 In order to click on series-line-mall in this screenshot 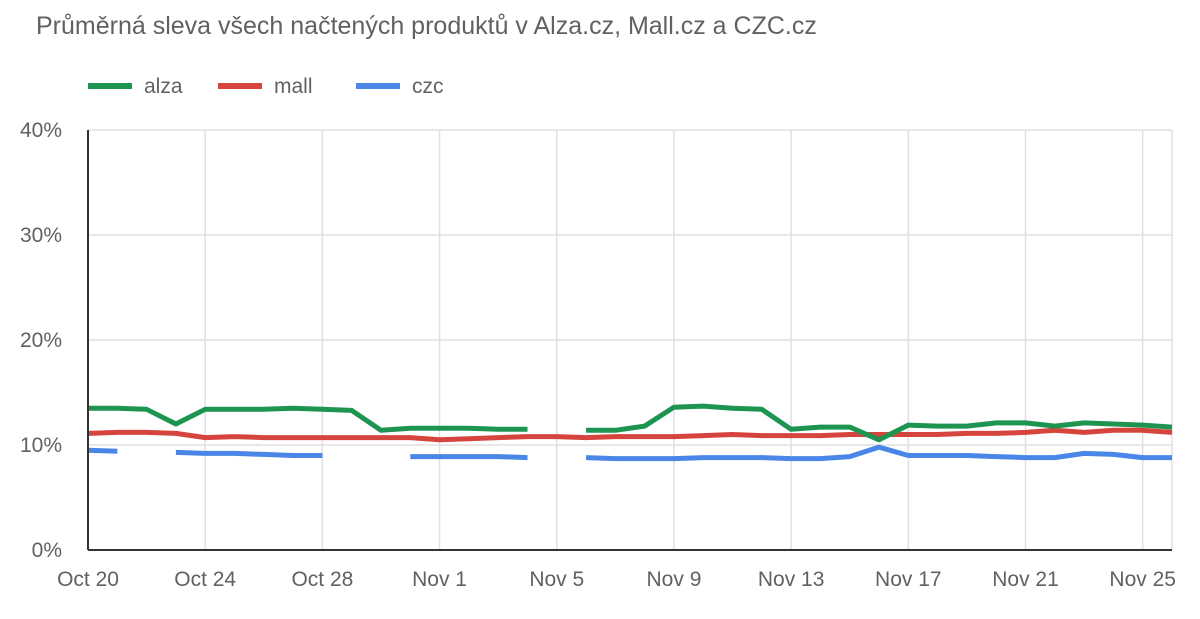, I will do `click(630, 435)`.